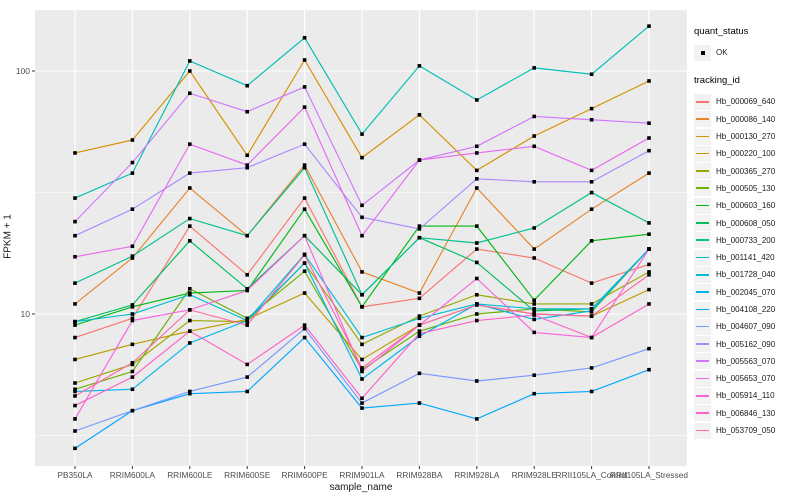  I want to click on legend-item-label: Hb_002045_070, so click(746, 292).